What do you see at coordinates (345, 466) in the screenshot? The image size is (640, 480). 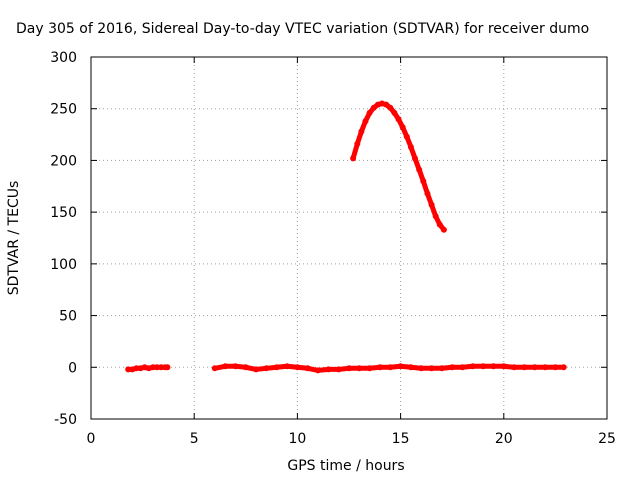 I see `x-axis-label: GPS time / hours` at bounding box center [345, 466].